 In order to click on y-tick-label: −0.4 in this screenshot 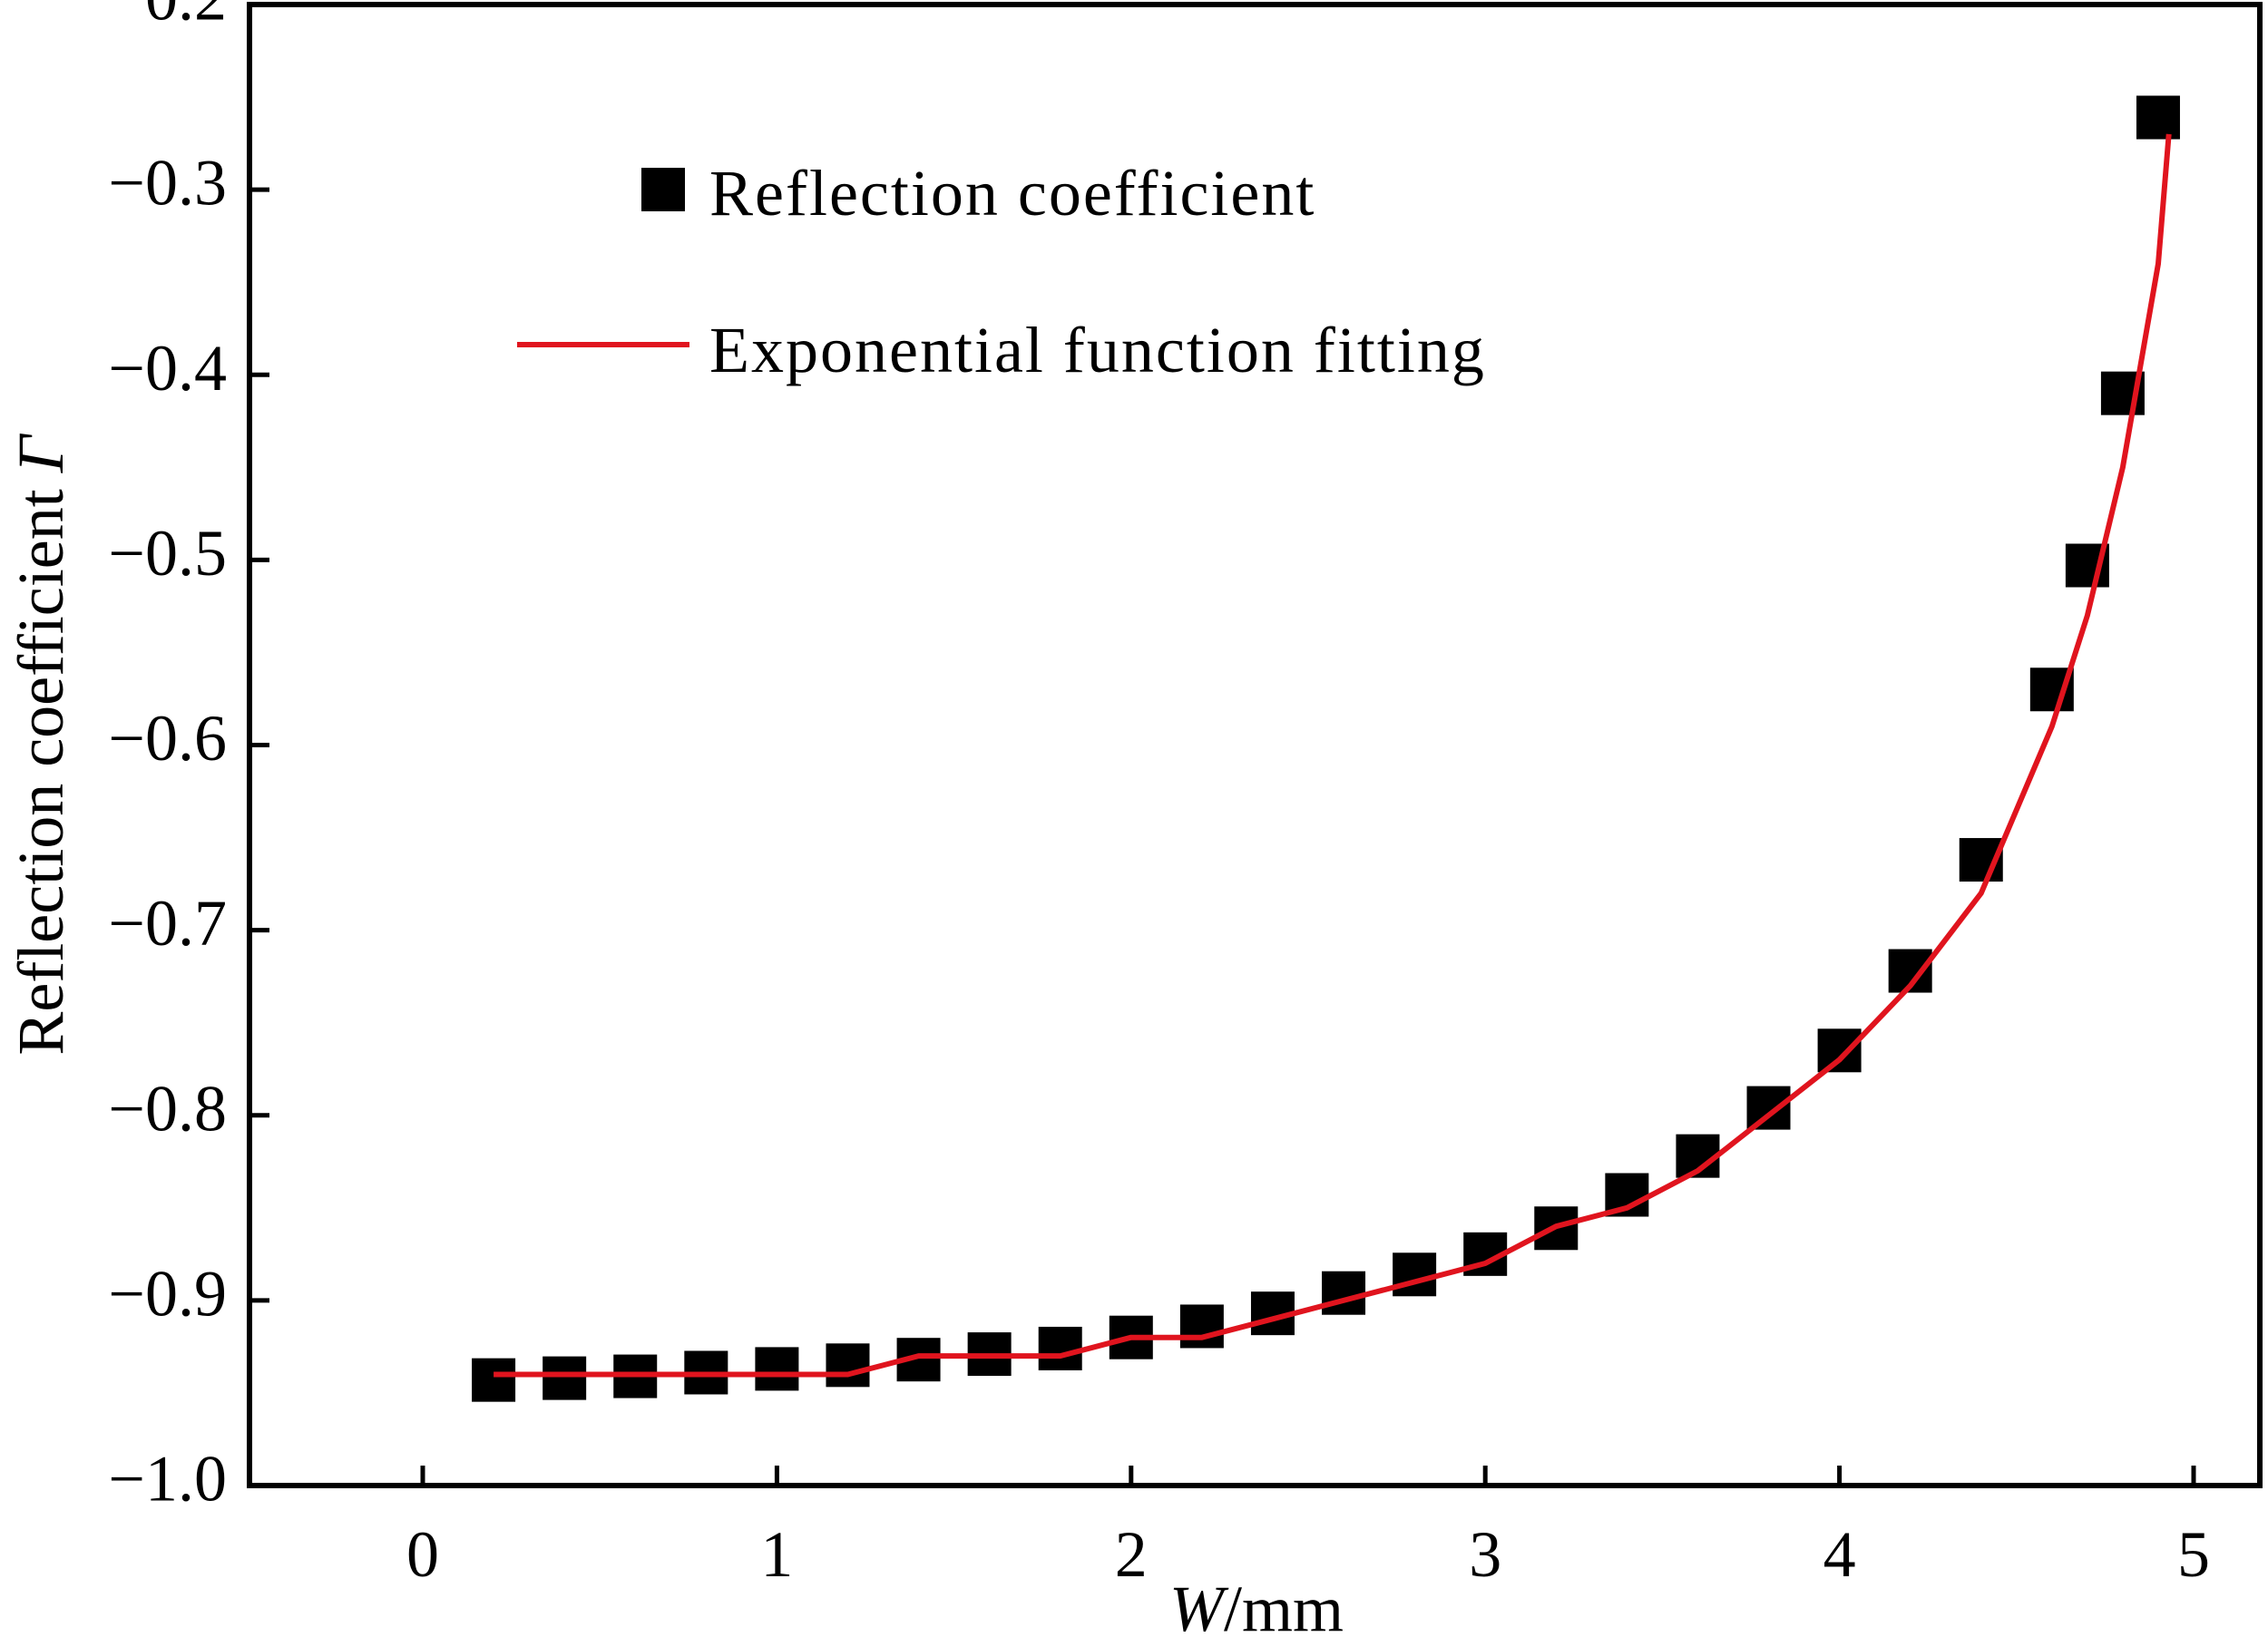, I will do `click(168, 368)`.